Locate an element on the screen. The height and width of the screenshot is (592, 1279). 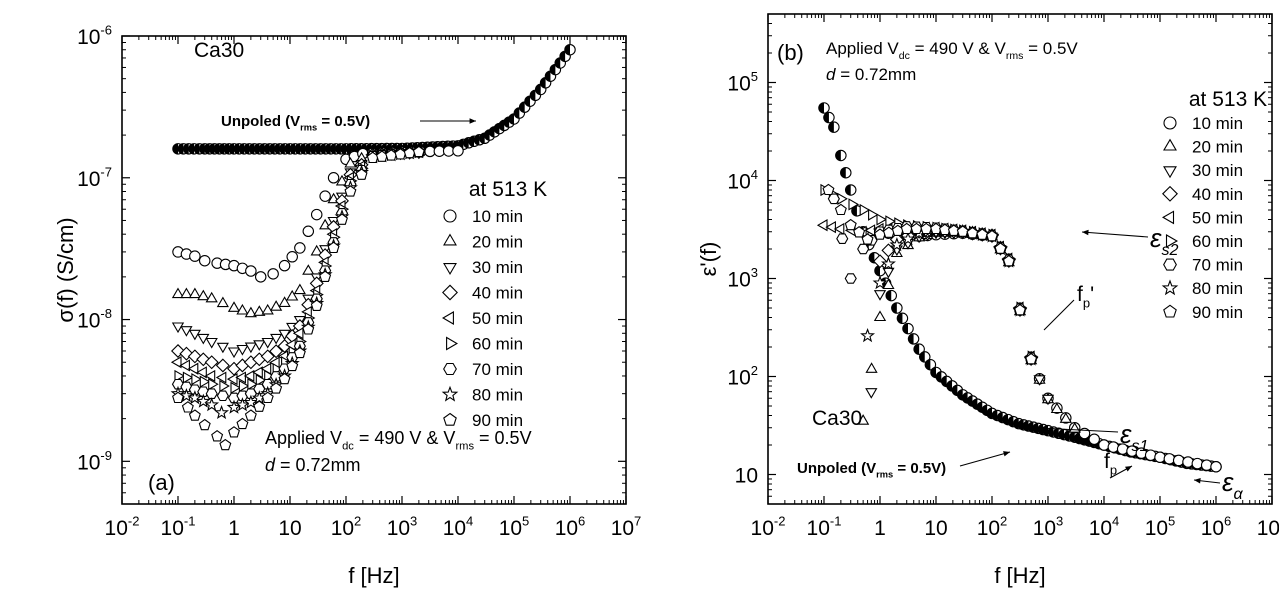
thickness-note: d = 0.72mm is located at coordinates (871, 74).